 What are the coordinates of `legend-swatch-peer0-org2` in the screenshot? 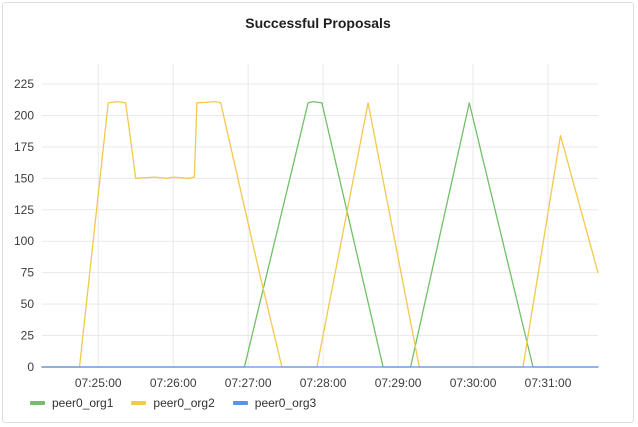 It's located at (139, 403).